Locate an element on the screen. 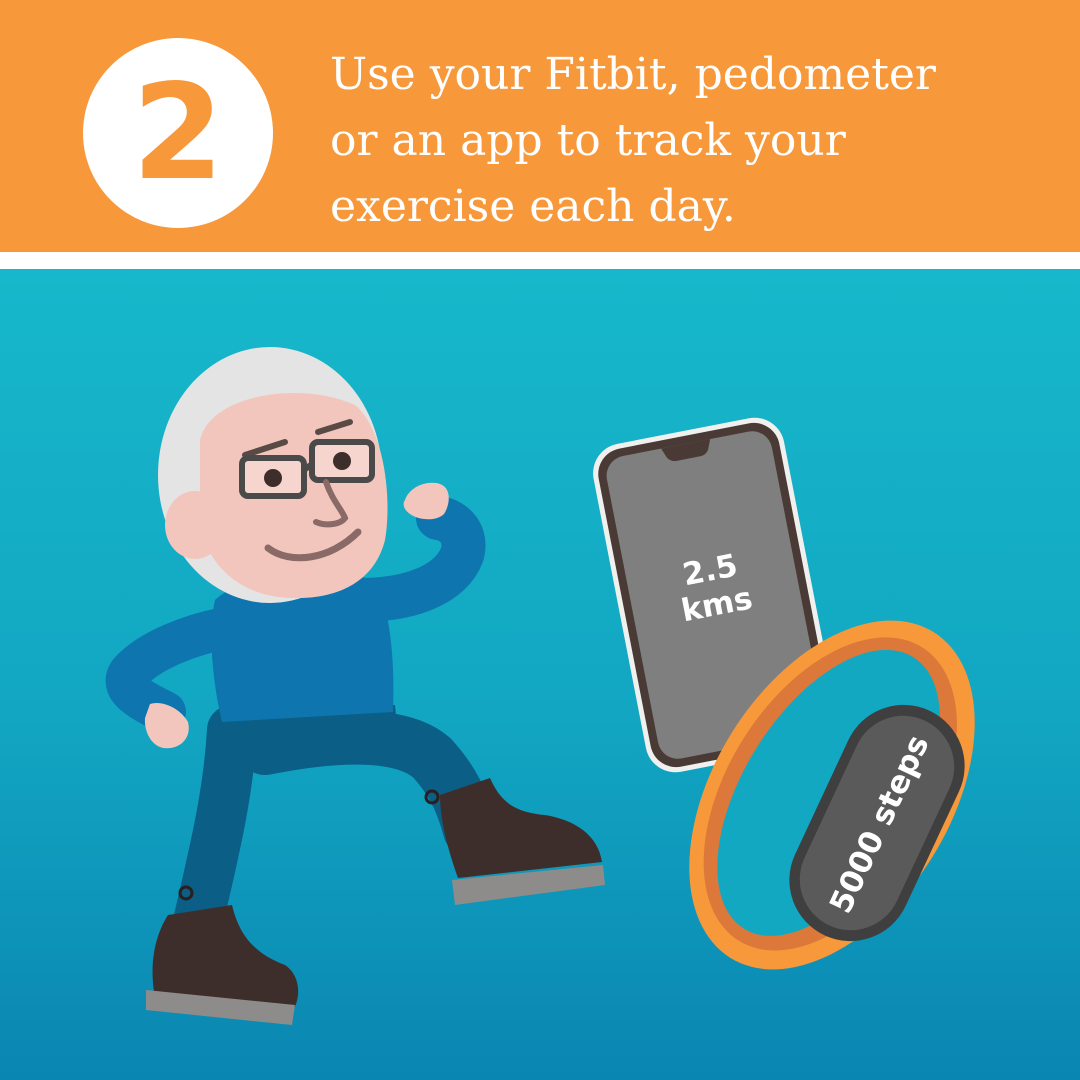 Image resolution: width=1080 pixels, height=1080 pixels. phone-screen is located at coordinates (715, 595).